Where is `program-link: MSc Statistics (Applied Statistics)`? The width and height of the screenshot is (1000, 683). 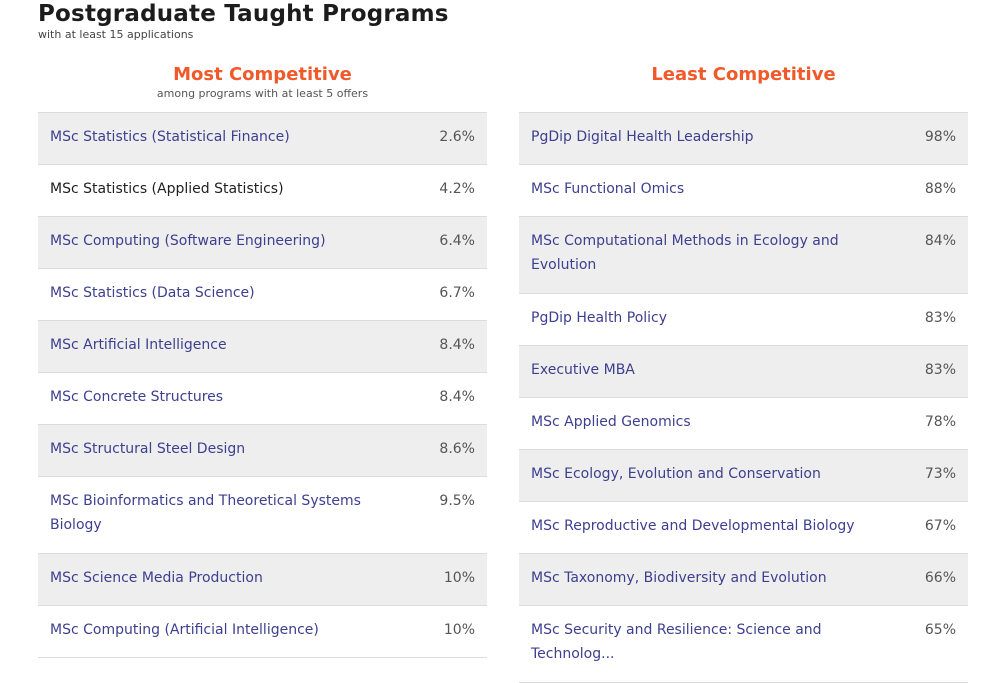
program-link: MSc Statistics (Applied Statistics) is located at coordinates (167, 189).